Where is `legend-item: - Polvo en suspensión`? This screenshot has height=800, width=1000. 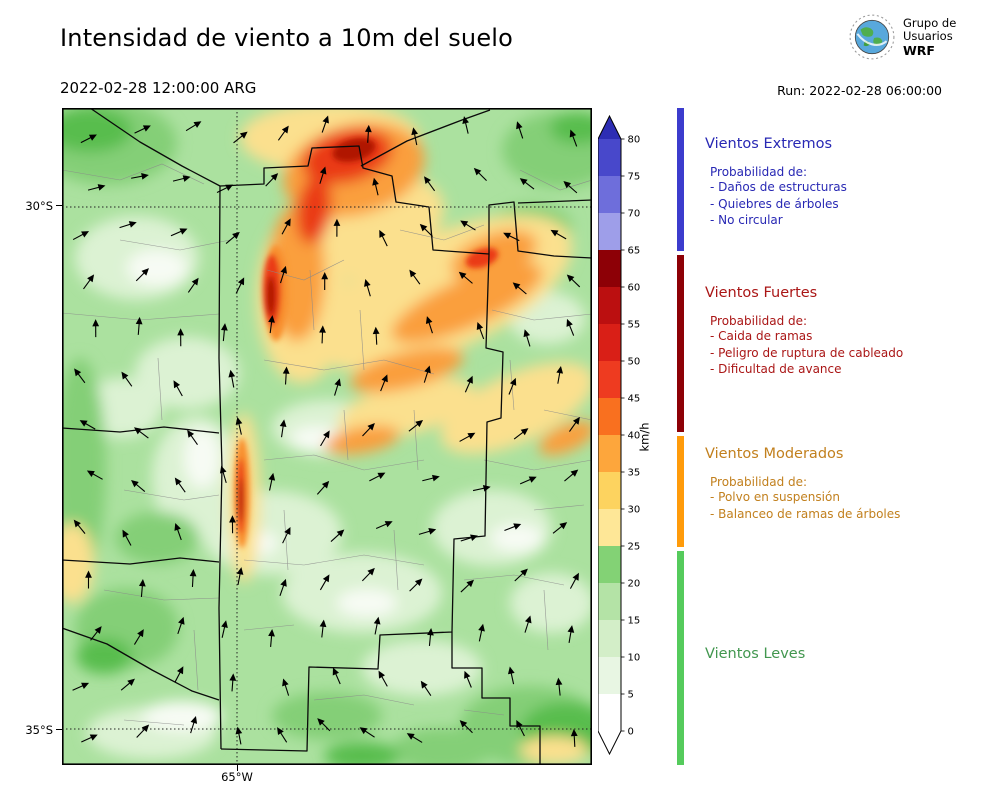 legend-item: - Polvo en suspensión is located at coordinates (775, 497).